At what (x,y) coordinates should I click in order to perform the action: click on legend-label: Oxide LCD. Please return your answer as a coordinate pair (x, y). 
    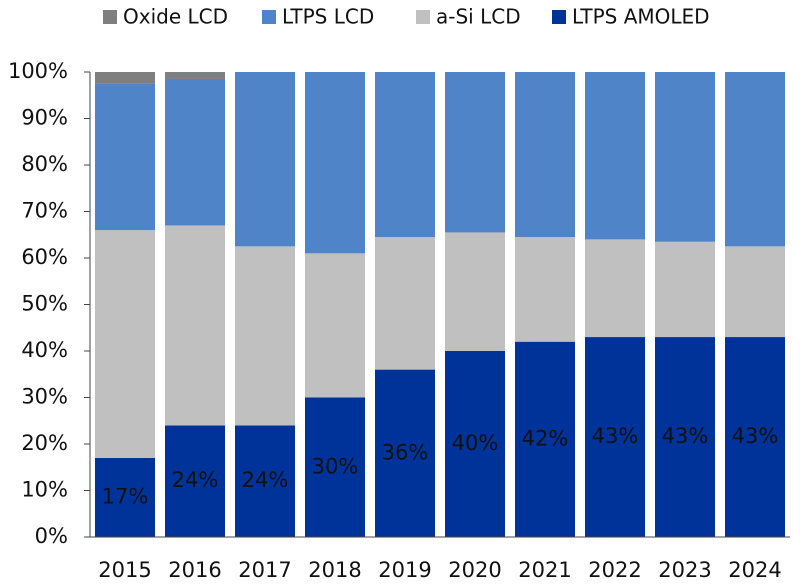
    Looking at the image, I should click on (175, 17).